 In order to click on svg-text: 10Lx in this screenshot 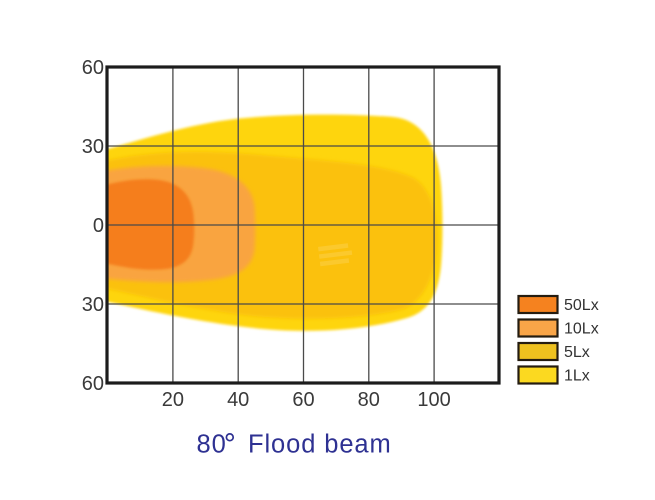, I will do `click(581, 329)`.